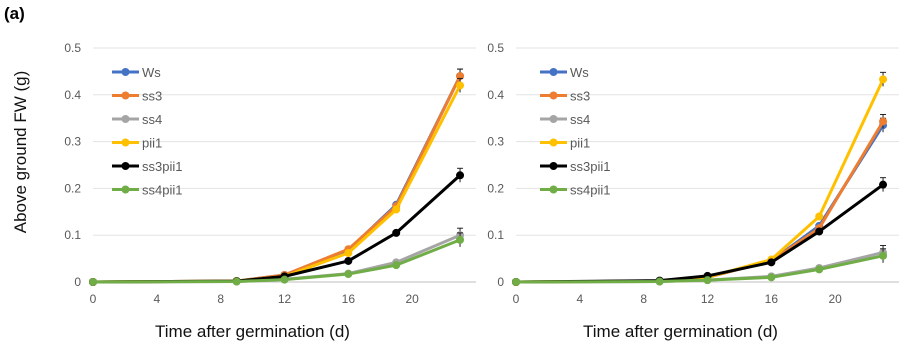 This screenshot has height=346, width=909. Describe the element at coordinates (14, 13) in the screenshot. I see `panel-label: (a)` at that location.